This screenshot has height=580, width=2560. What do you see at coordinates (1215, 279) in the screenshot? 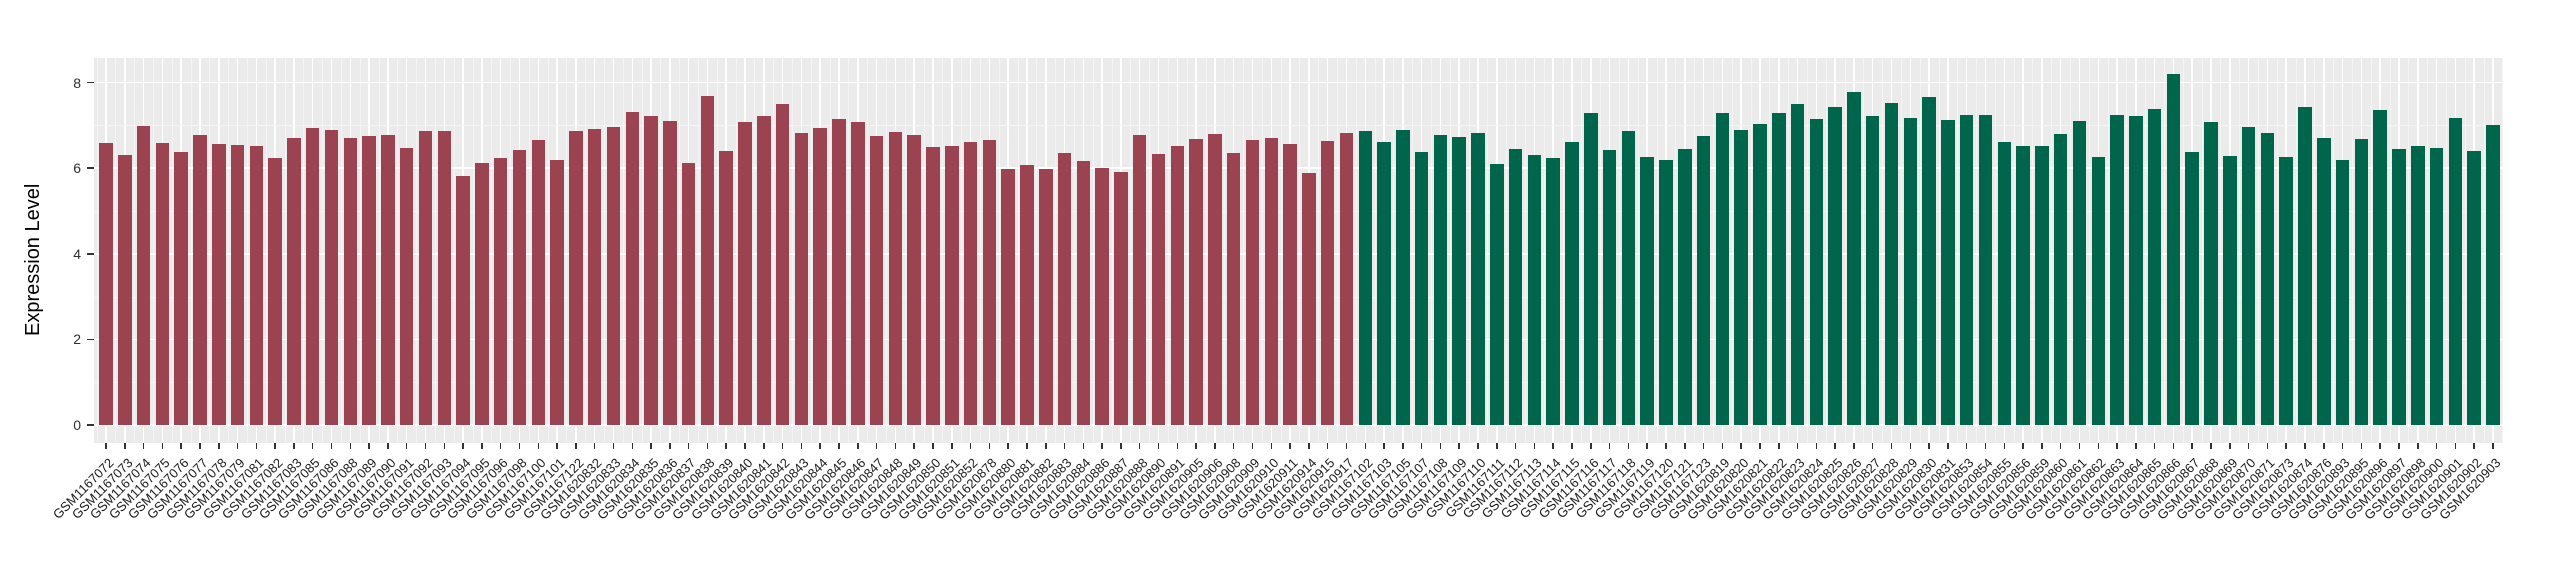
I see `bar-GSM1620906` at bounding box center [1215, 279].